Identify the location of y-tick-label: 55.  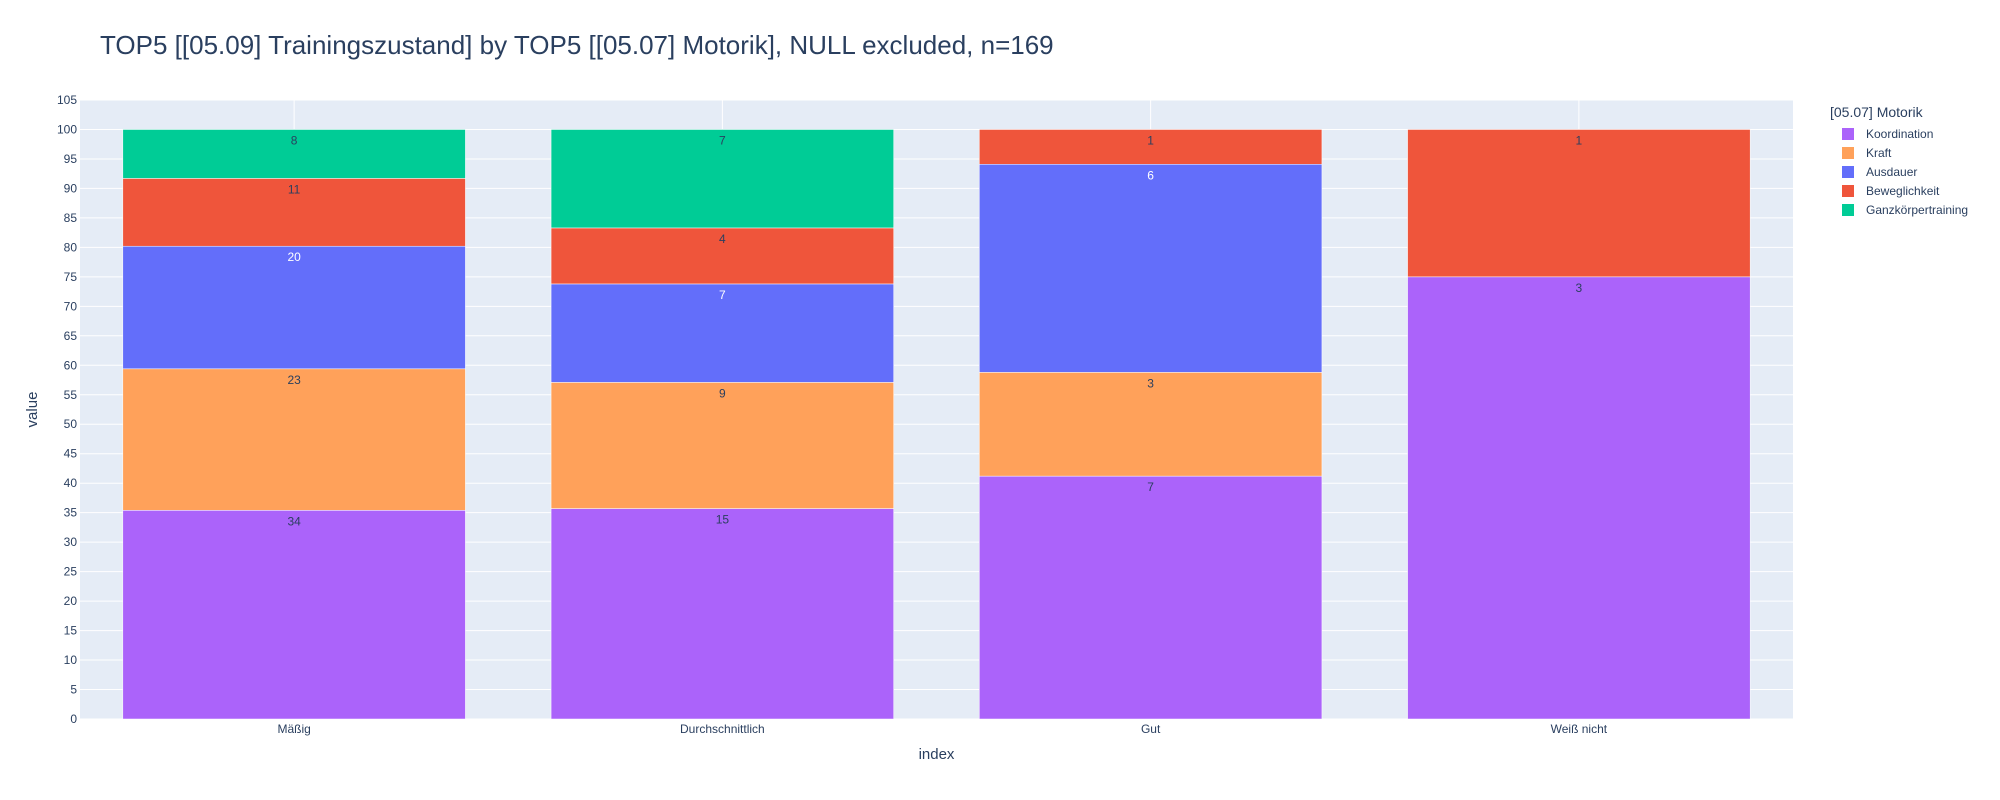
(71, 395).